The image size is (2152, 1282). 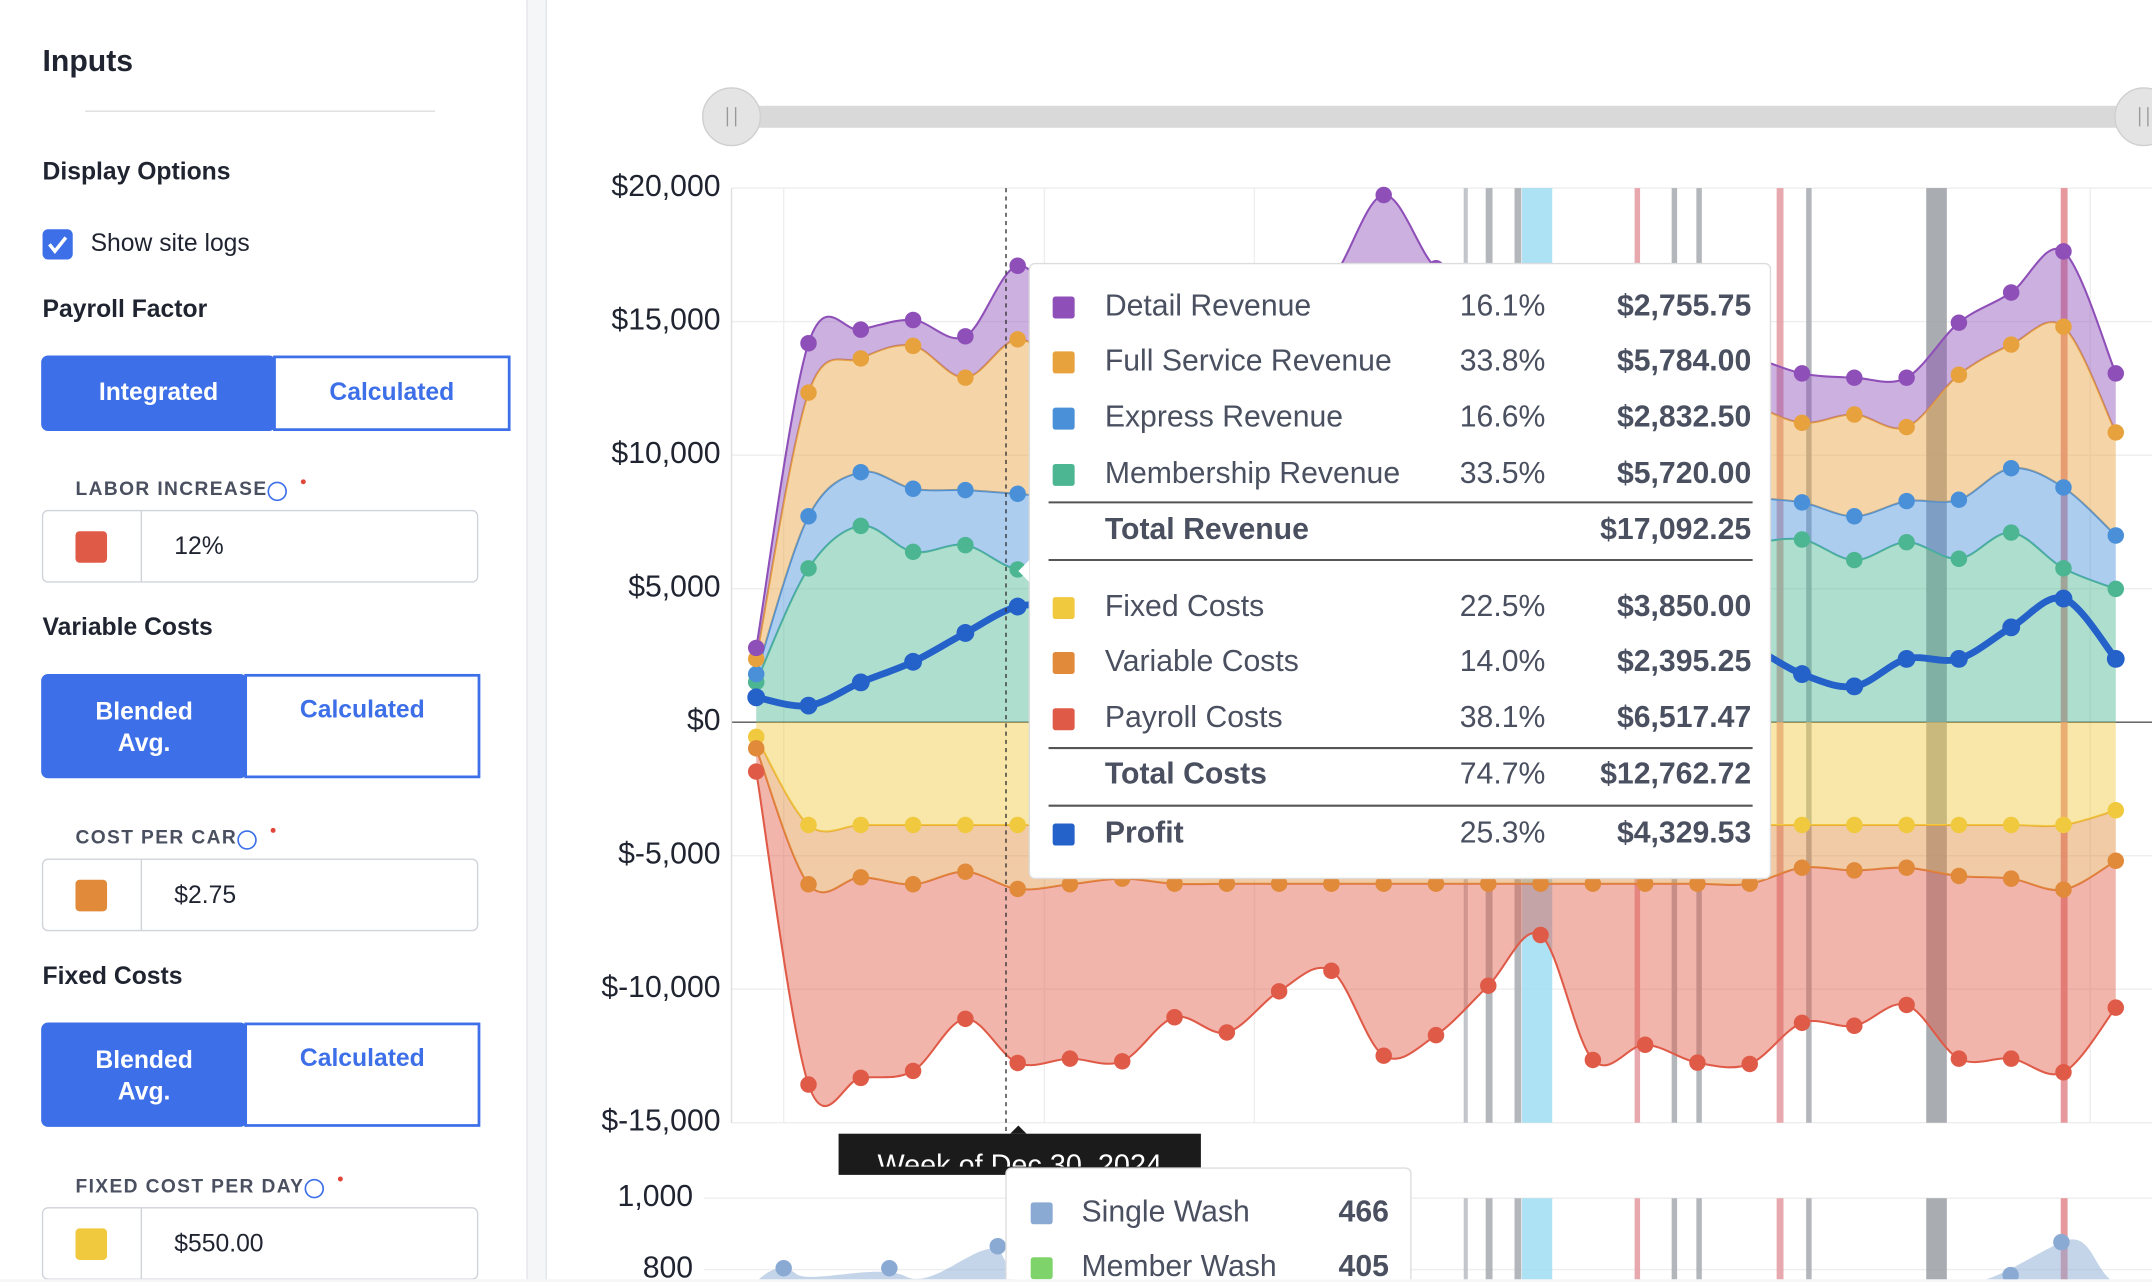 What do you see at coordinates (1684, 417) in the screenshot?
I see `tooltip-amount: $2,832.50` at bounding box center [1684, 417].